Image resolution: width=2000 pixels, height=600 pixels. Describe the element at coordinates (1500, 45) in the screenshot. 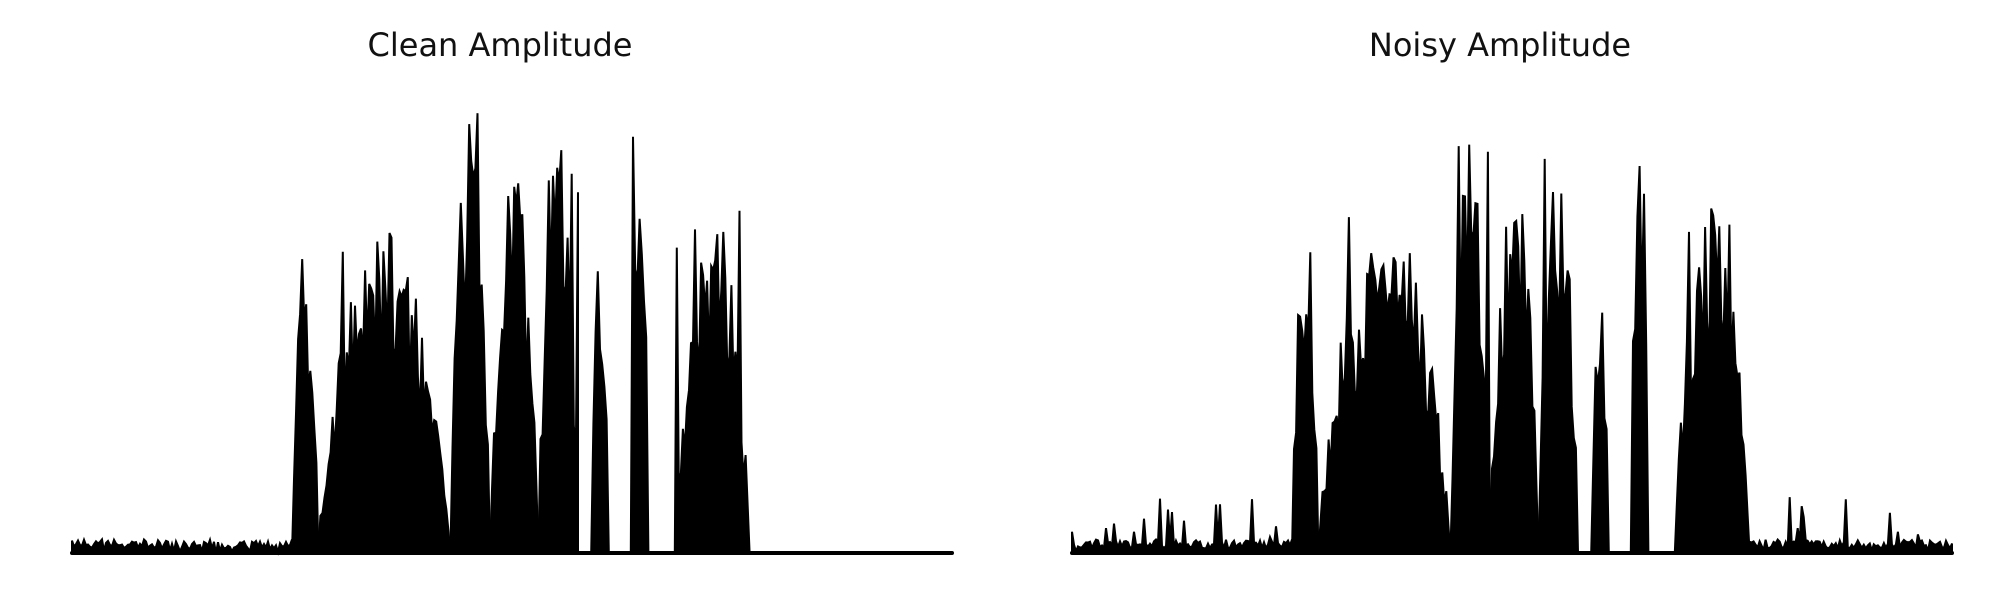

I see `chart-title-noisy: Noisy Amplitude` at that location.